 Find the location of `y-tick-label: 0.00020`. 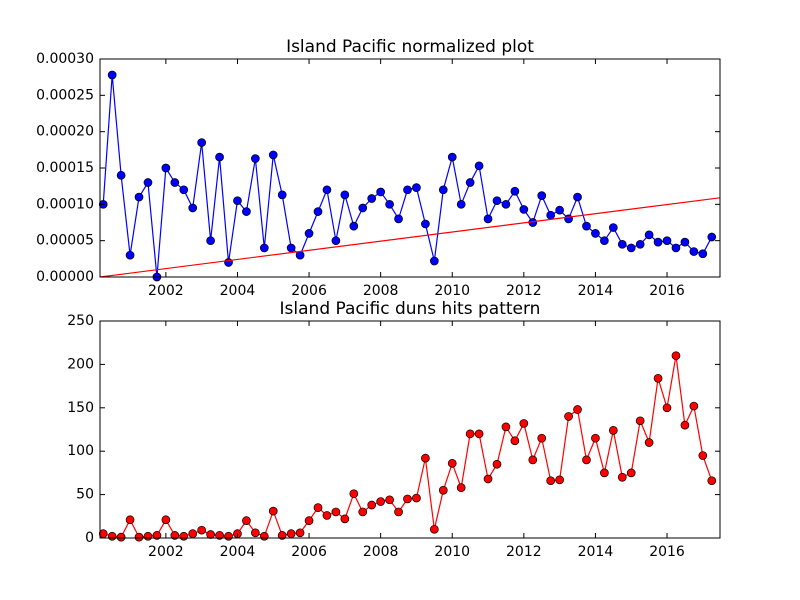

y-tick-label: 0.00020 is located at coordinates (65, 132).